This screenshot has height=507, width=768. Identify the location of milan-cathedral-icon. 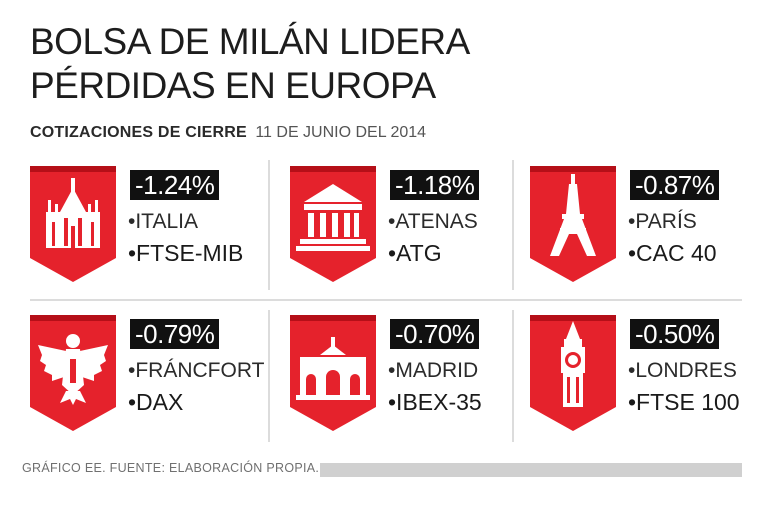
(73, 224).